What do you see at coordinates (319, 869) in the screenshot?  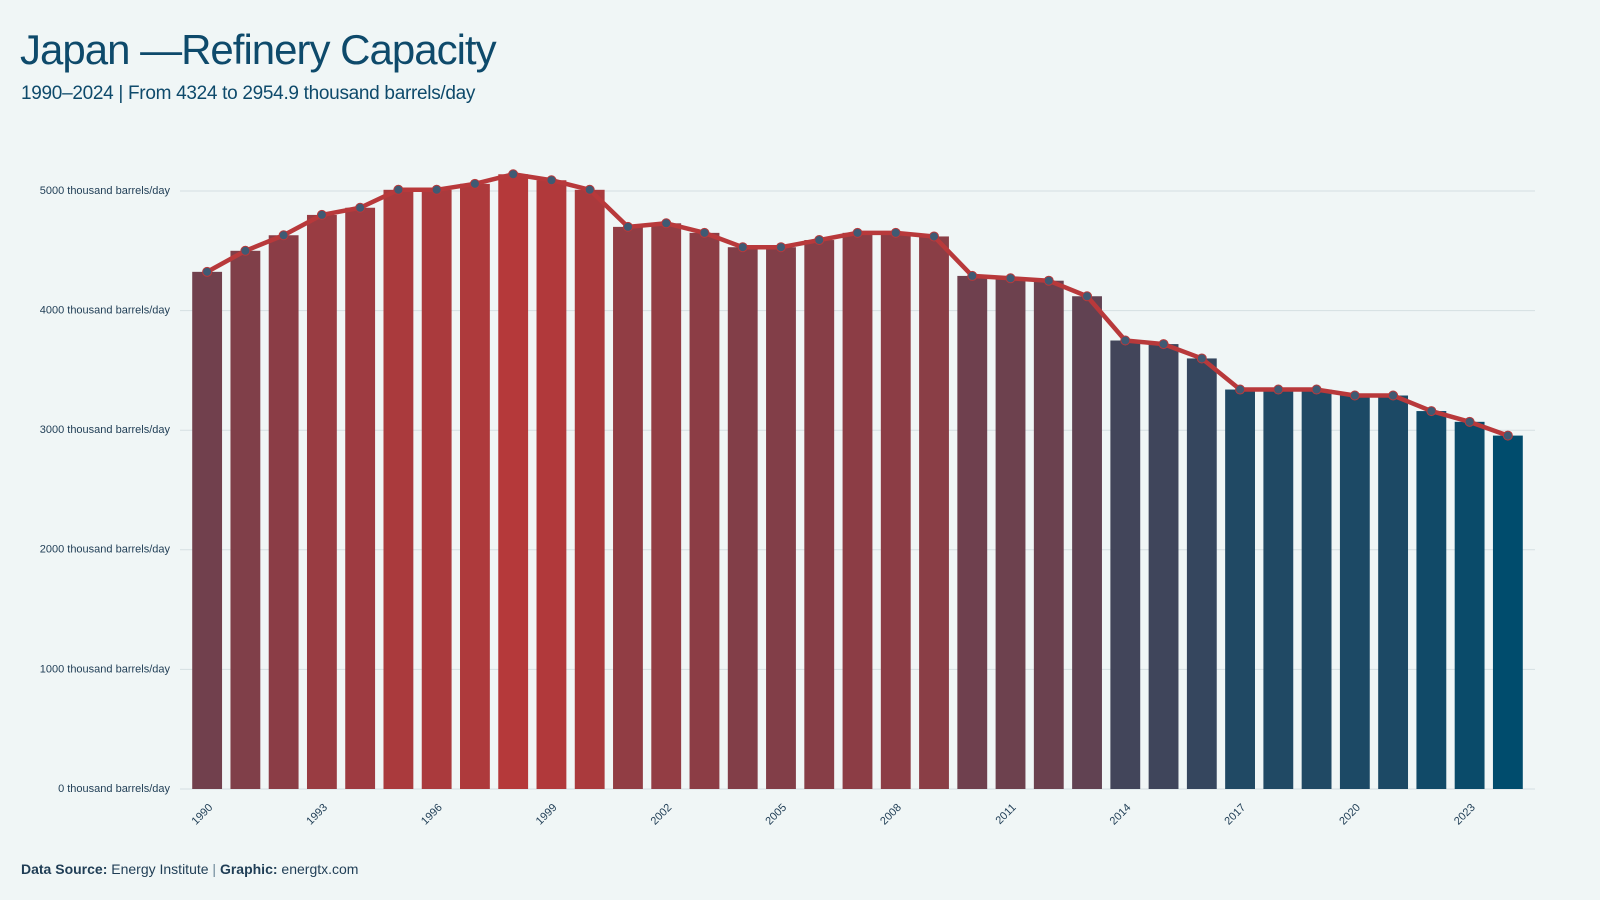 I see `graphic: energtx.com` at bounding box center [319, 869].